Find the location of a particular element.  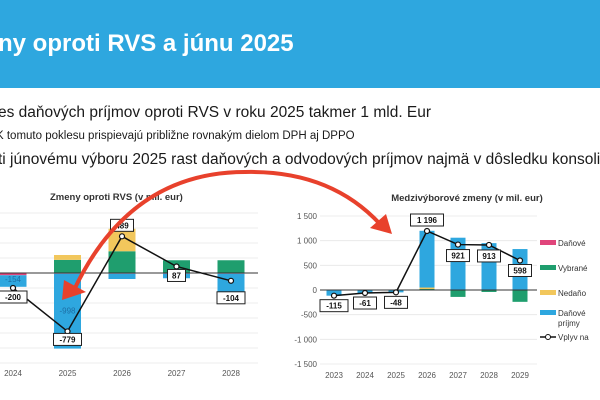

line-data-label: -104 is located at coordinates (231, 298).